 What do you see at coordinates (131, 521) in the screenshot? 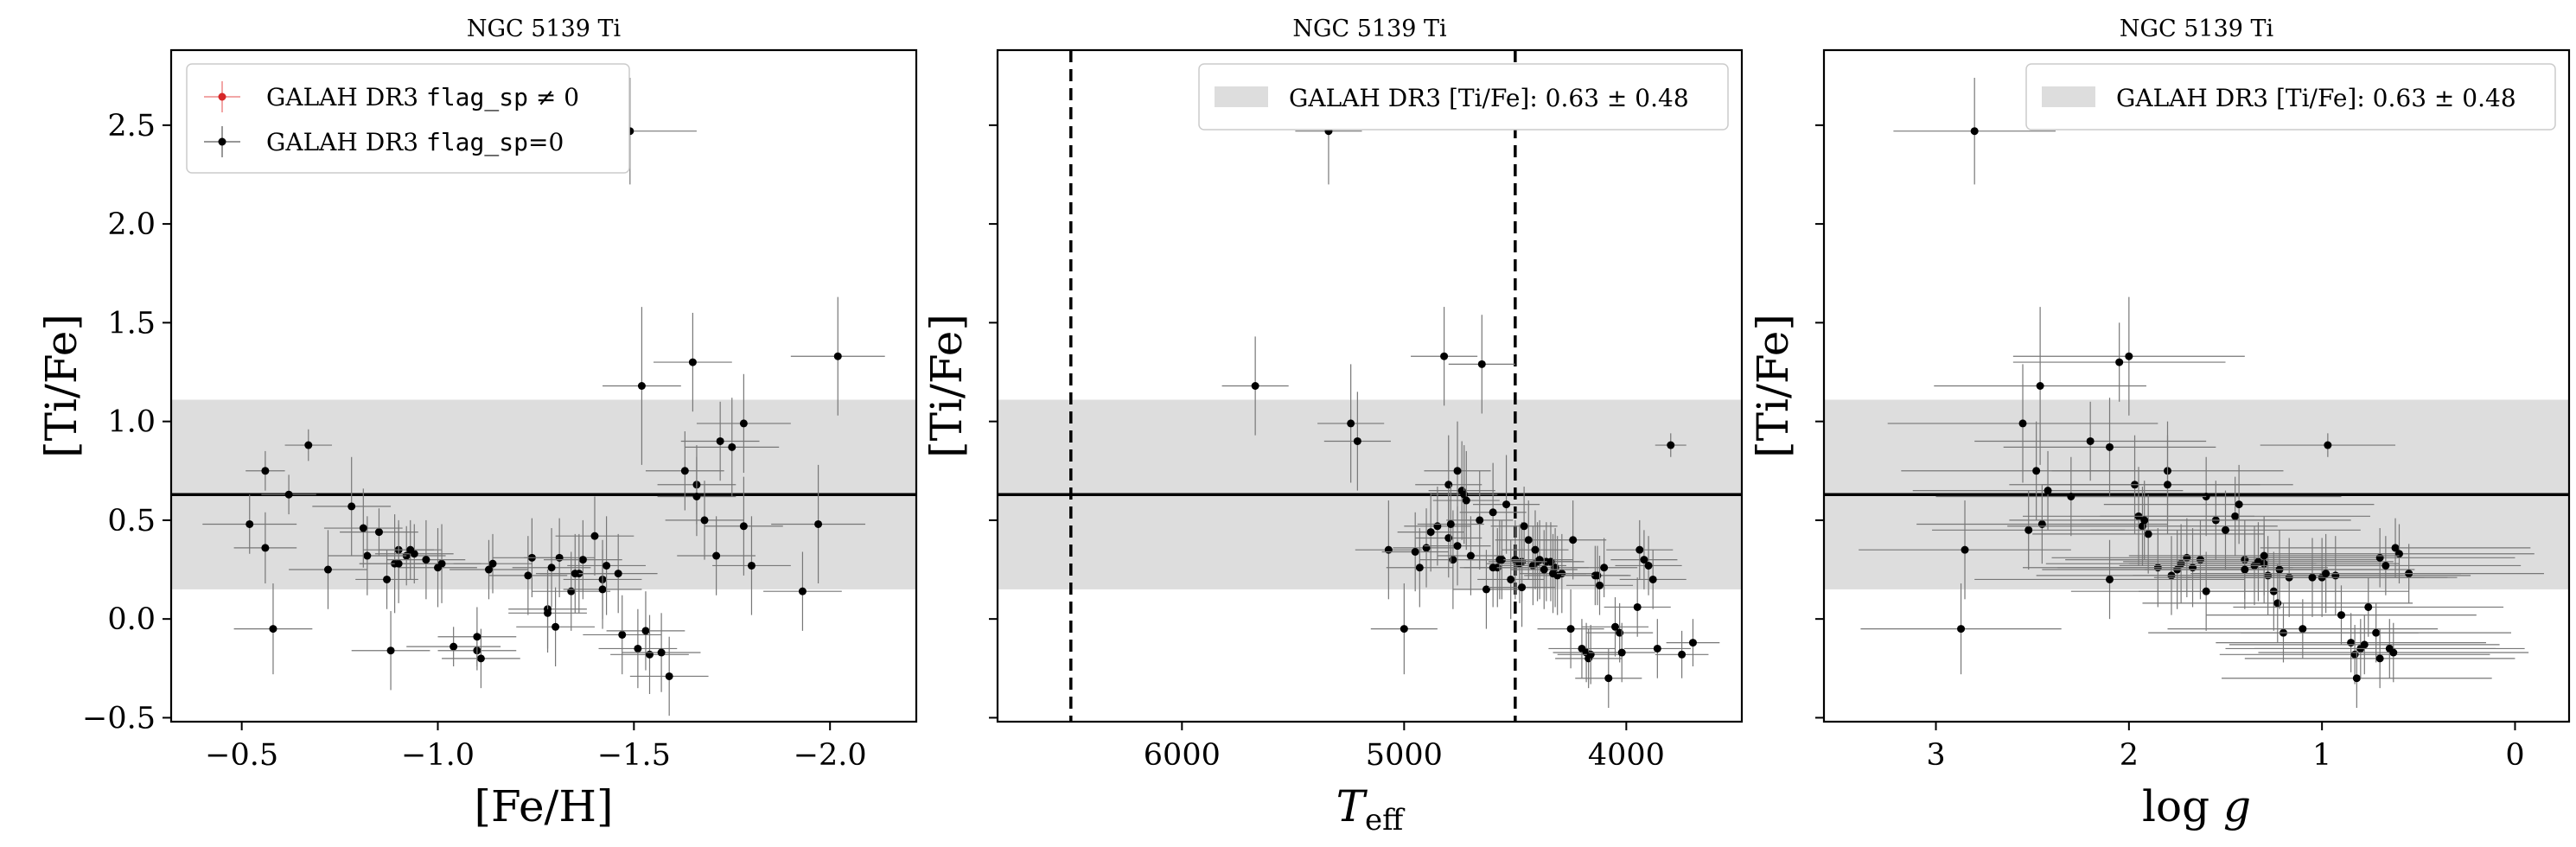
I see `y-tick-label: 0.5` at bounding box center [131, 521].